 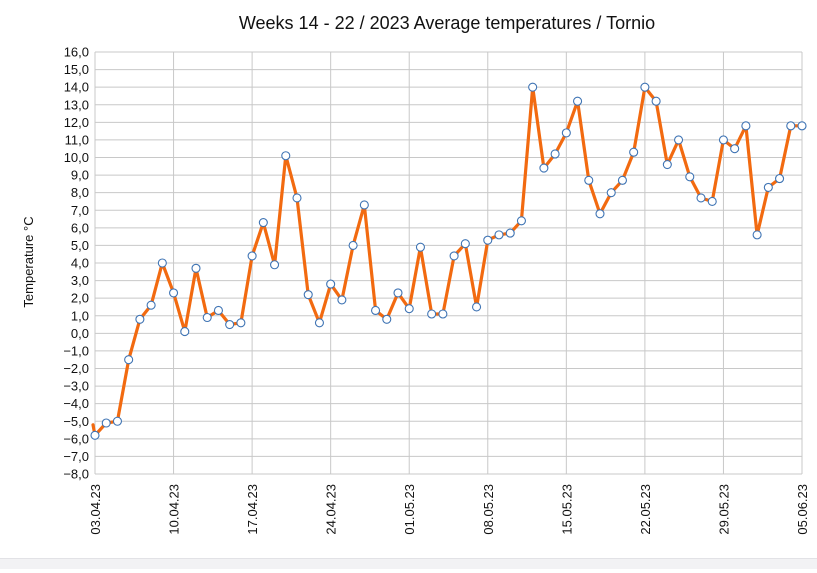 I want to click on y-tick-label: 3,0, so click(x=80, y=280).